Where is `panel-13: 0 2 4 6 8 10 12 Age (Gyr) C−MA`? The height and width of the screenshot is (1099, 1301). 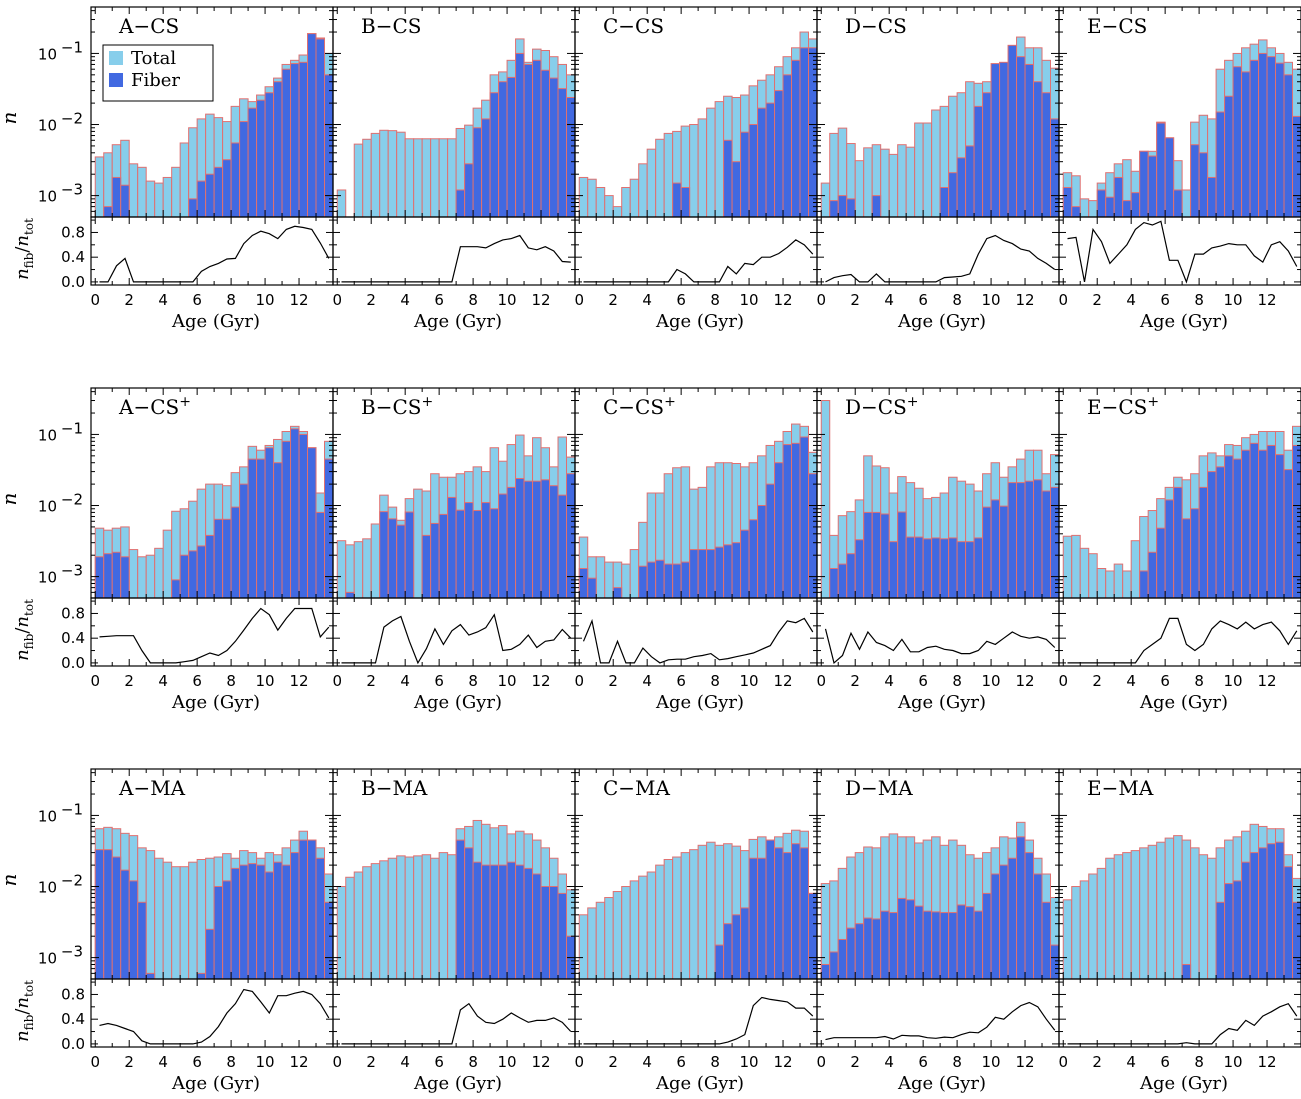 panel-13: 0 2 4 6 8 10 12 Age (Gyr) C−MA is located at coordinates (696, 931).